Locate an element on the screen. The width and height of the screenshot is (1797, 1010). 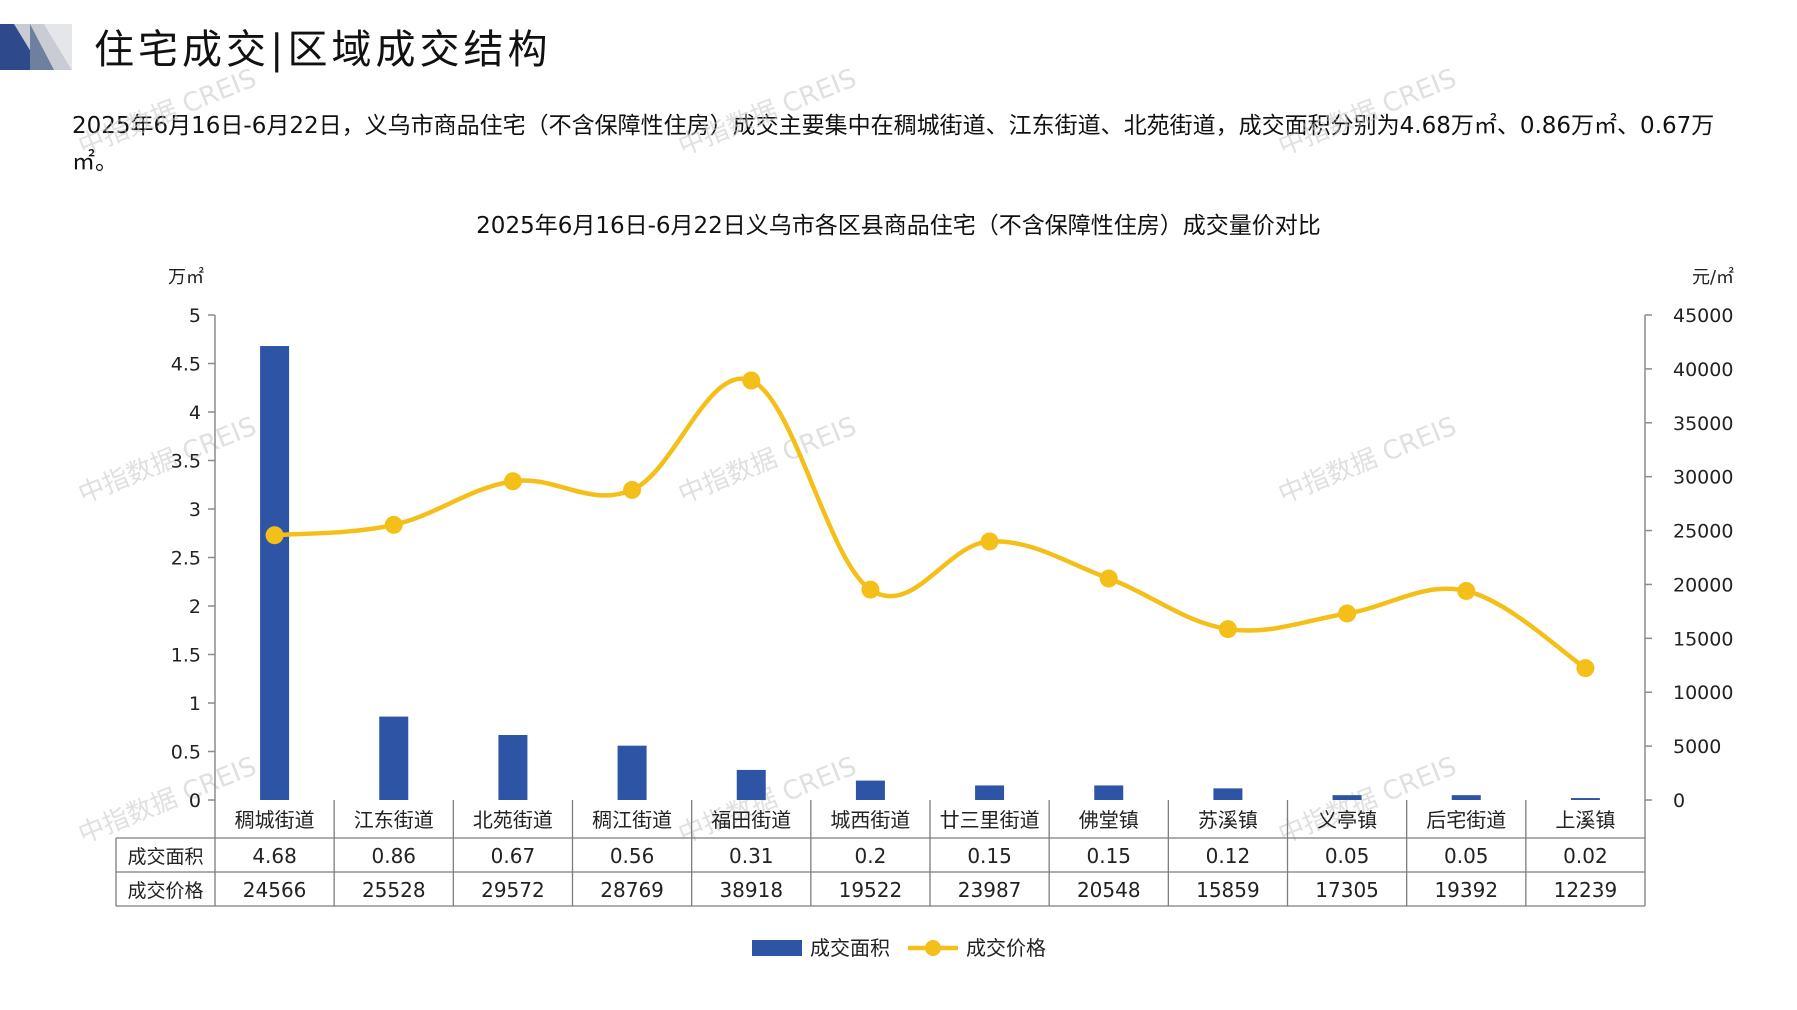
page-title: 住宅成交|区域成交结构 is located at coordinates (323, 50).